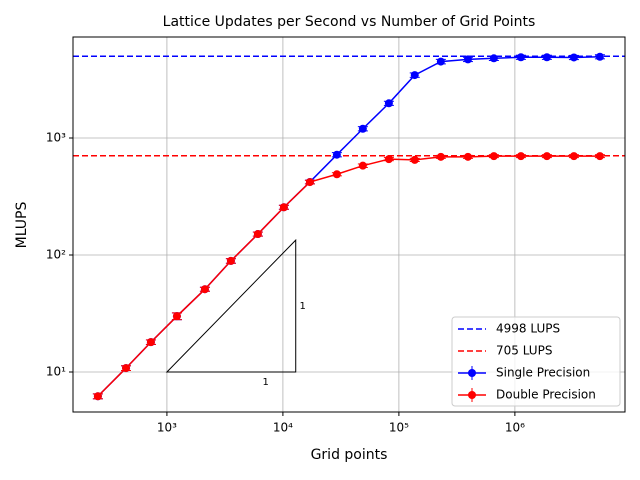 This screenshot has height=480, width=640. Describe the element at coordinates (543, 373) in the screenshot. I see `legend-label: Single Precision` at that location.